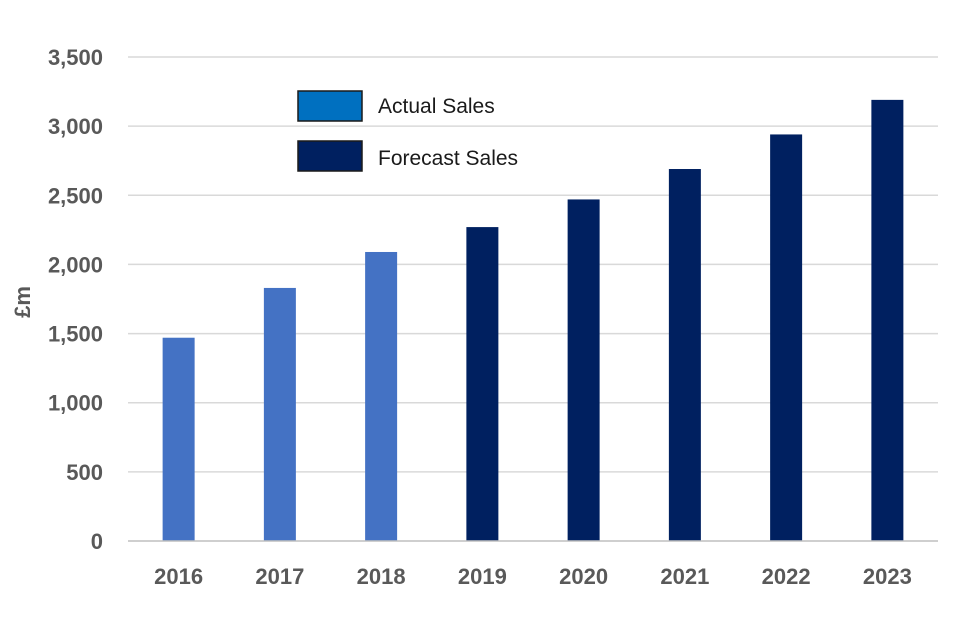 Image resolution: width=960 pixels, height=640 pixels. I want to click on x-tick-label: 2021, so click(684, 576).